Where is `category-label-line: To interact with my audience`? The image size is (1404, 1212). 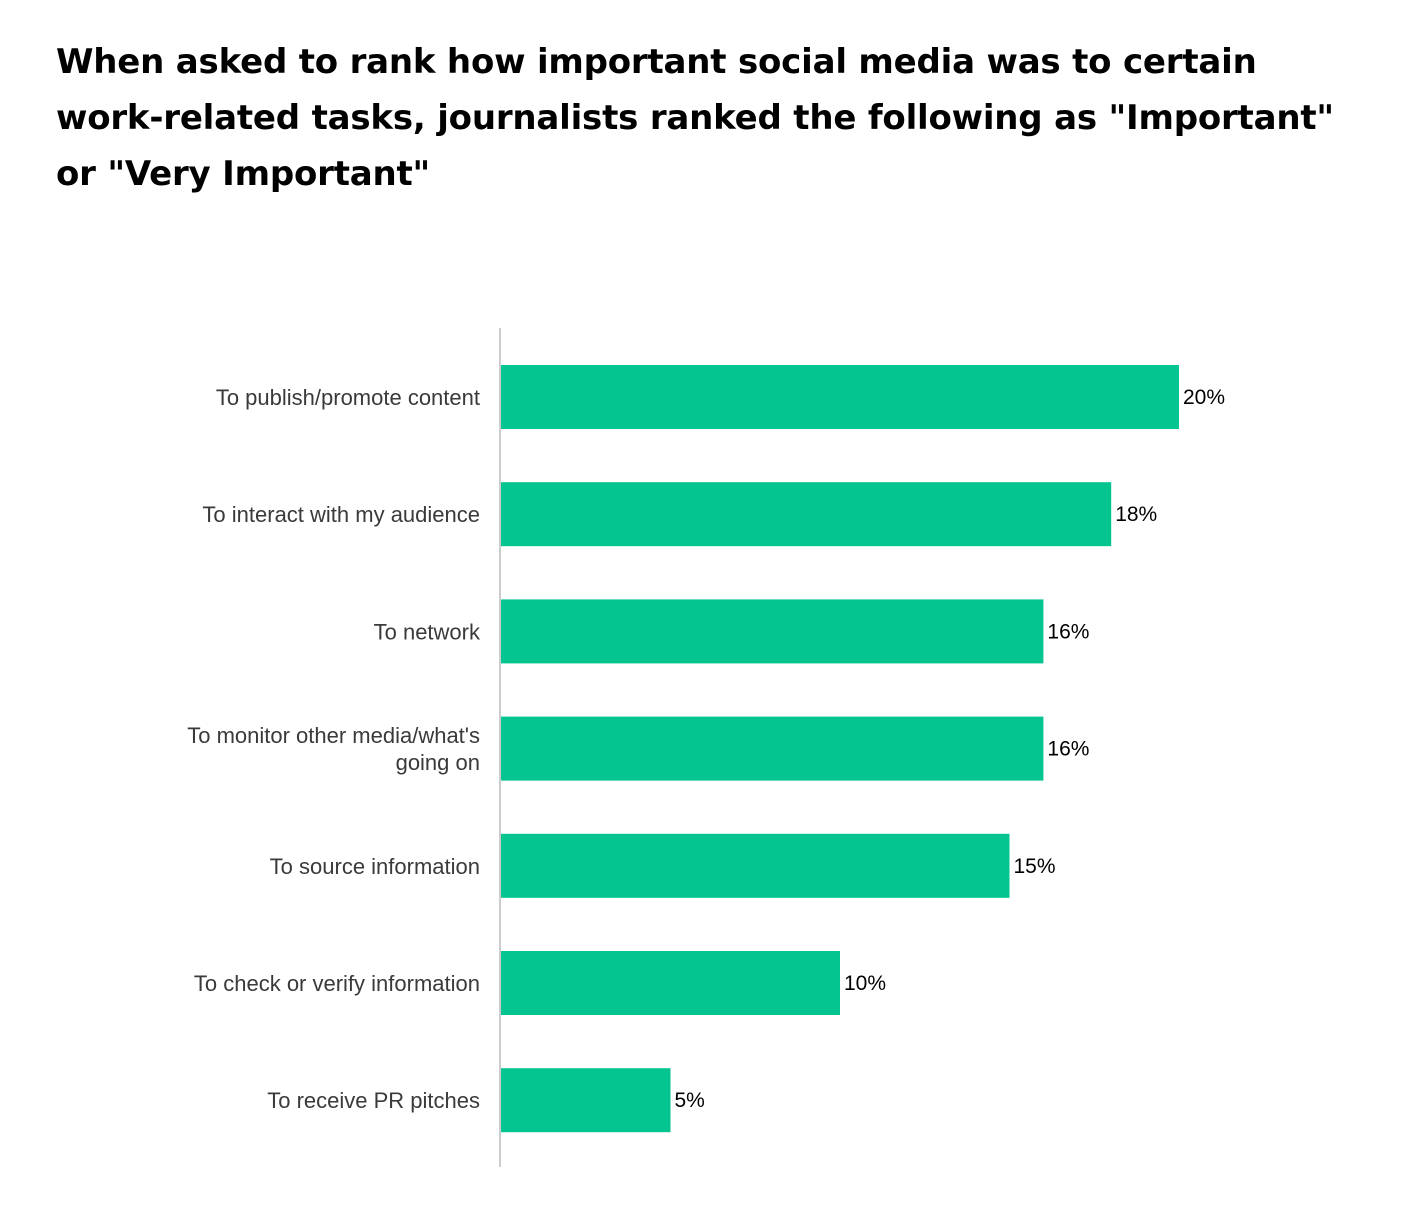 category-label-line: To interact with my audience is located at coordinates (341, 514).